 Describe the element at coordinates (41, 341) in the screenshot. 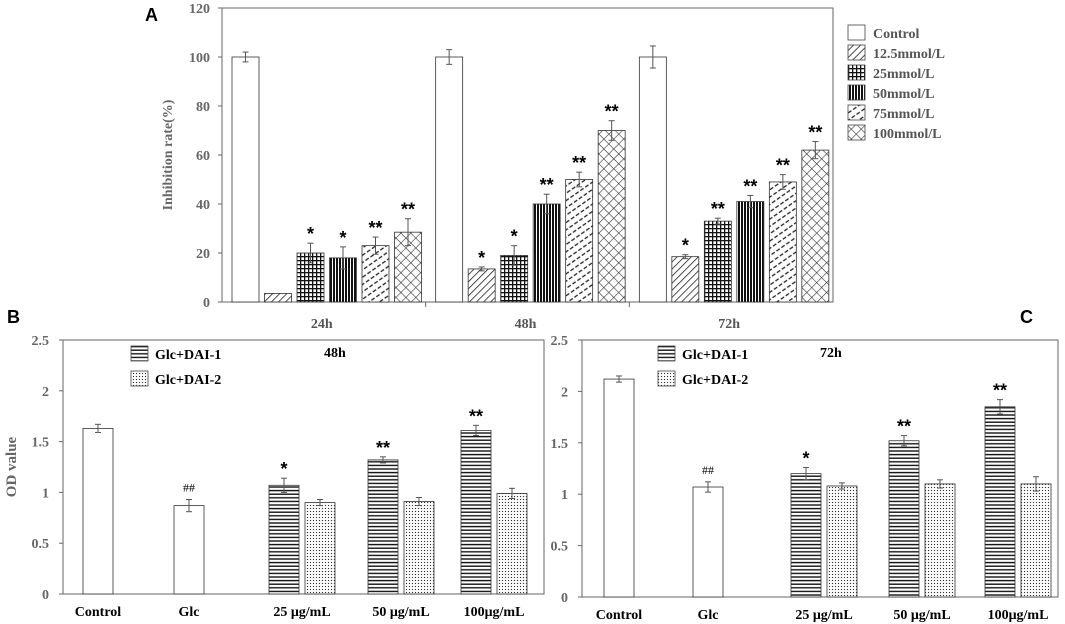

I see `chart-b-y-tick-label: 2.5` at that location.